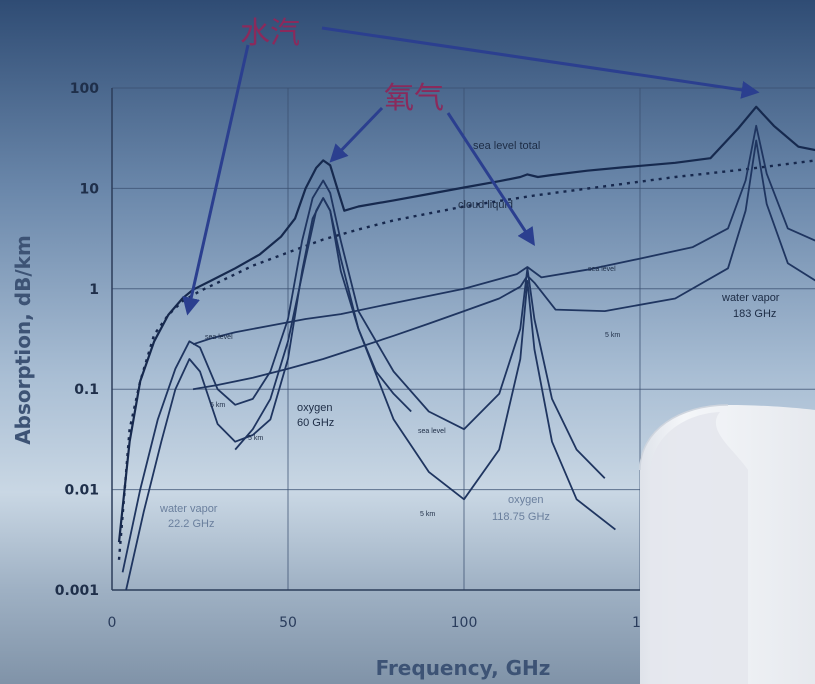 This screenshot has width=815, height=684. Describe the element at coordinates (255, 438) in the screenshot. I see `annotation-km-d: 5 km` at that location.